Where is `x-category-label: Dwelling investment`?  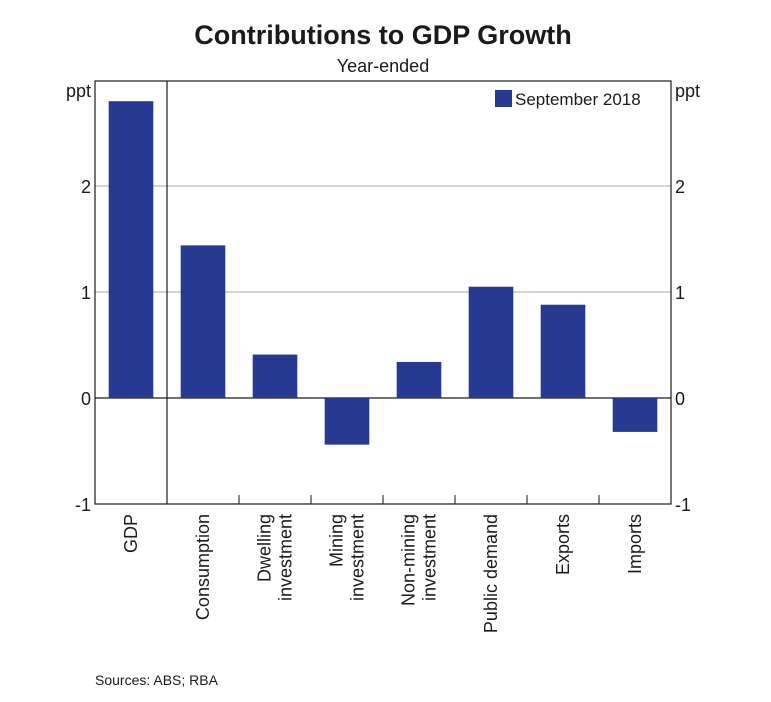
x-category-label: Dwelling investment is located at coordinates (275, 557).